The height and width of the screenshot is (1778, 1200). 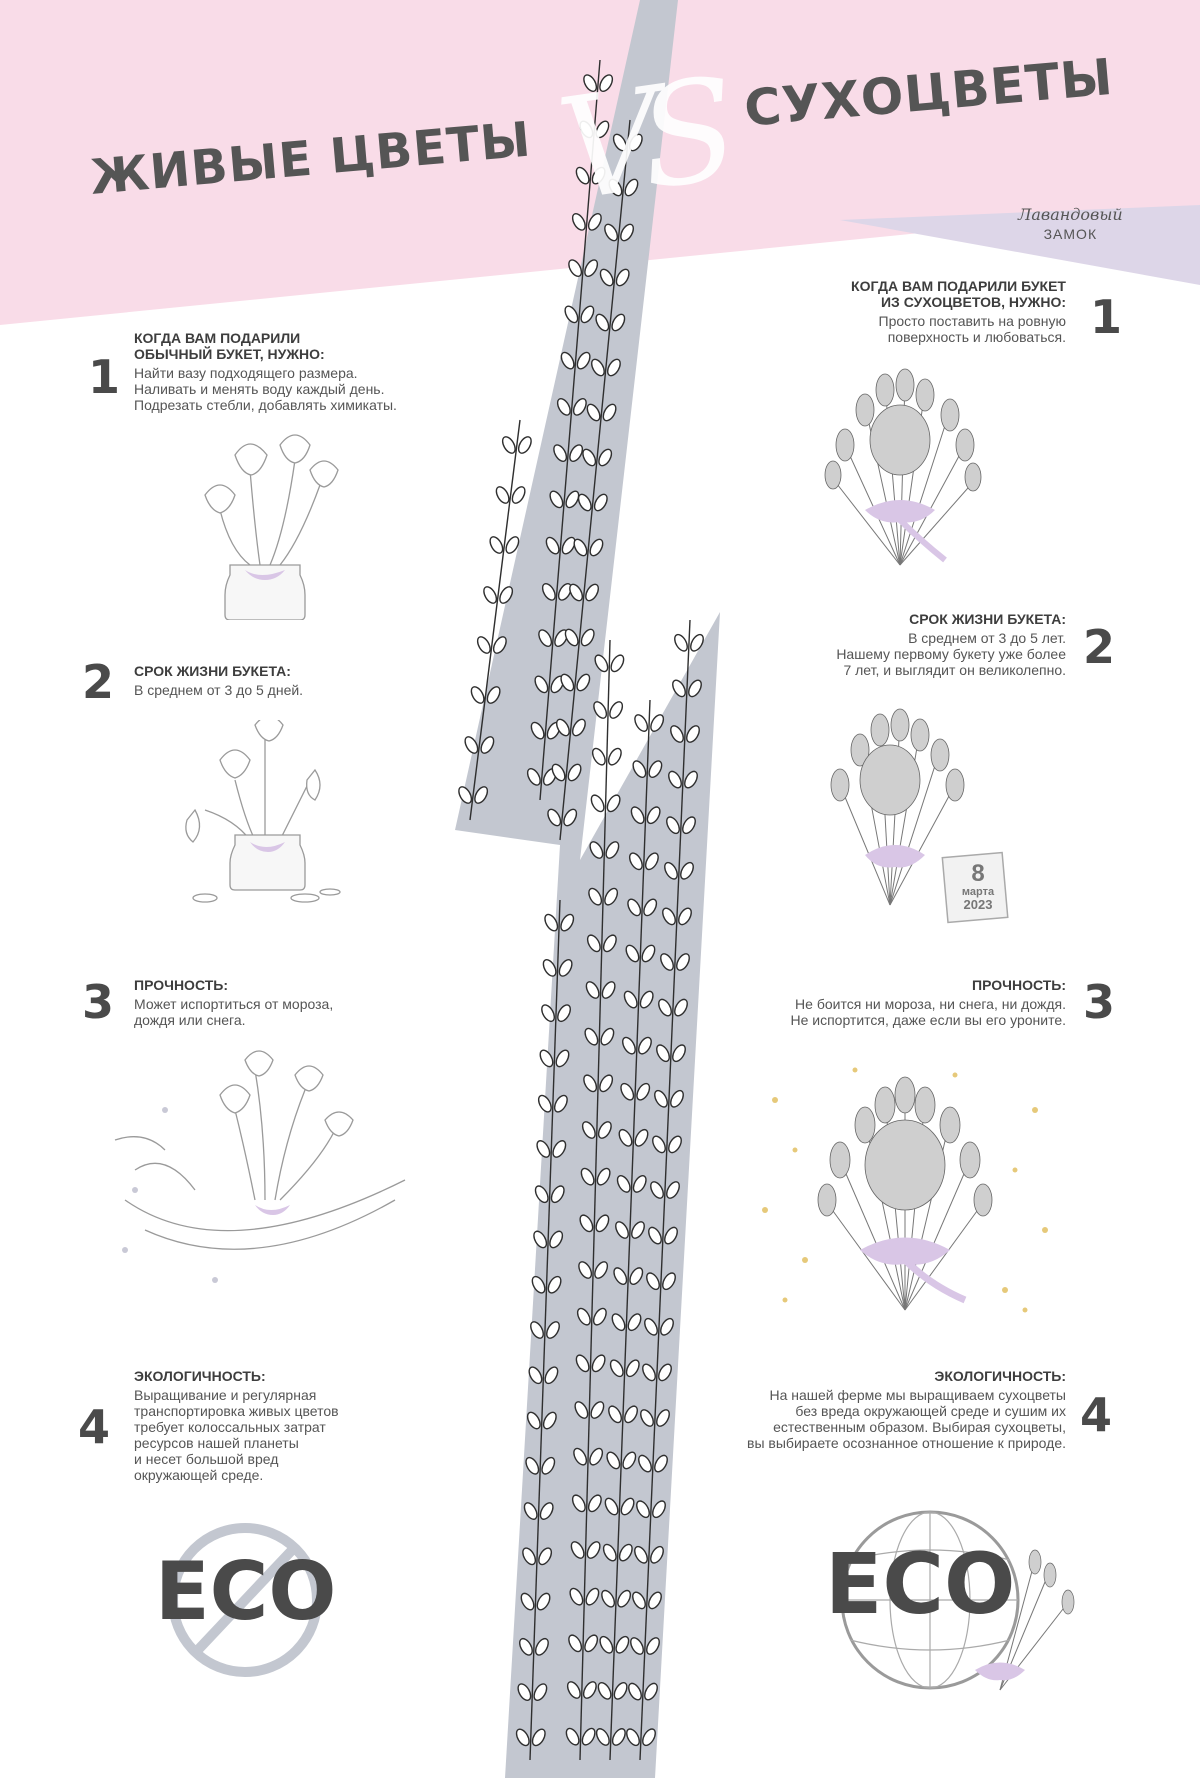 I want to click on right-2-line-1: В среднем от 3 до 5 лет., so click(x=987, y=638).